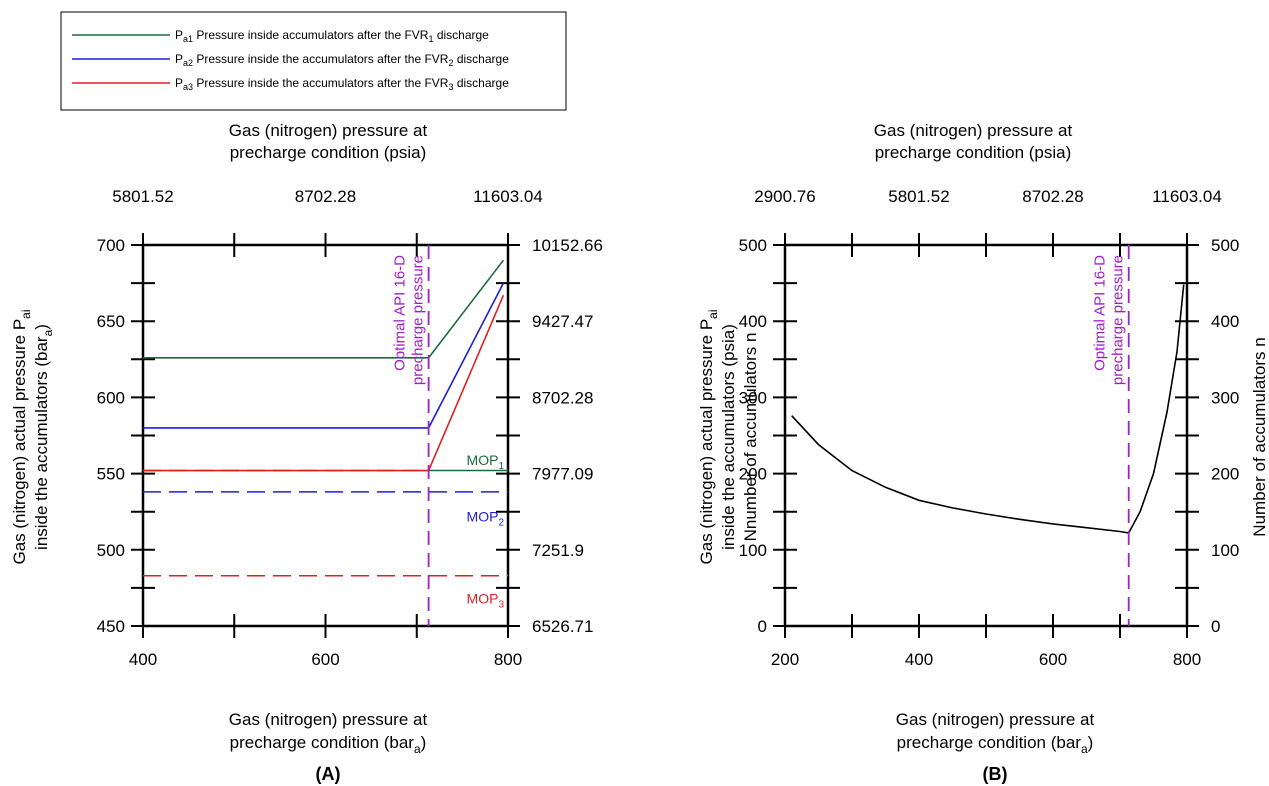 This screenshot has height=786, width=1269. What do you see at coordinates (995, 719) in the screenshot?
I see `panel-b-x-axis-label-line1: Gas (nitrogen) pressure at` at bounding box center [995, 719].